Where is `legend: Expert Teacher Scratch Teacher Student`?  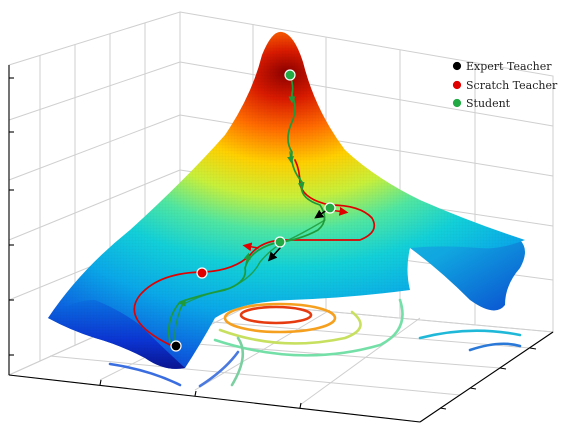
legend: Expert Teacher Scratch Teacher Student is located at coordinates (505, 85).